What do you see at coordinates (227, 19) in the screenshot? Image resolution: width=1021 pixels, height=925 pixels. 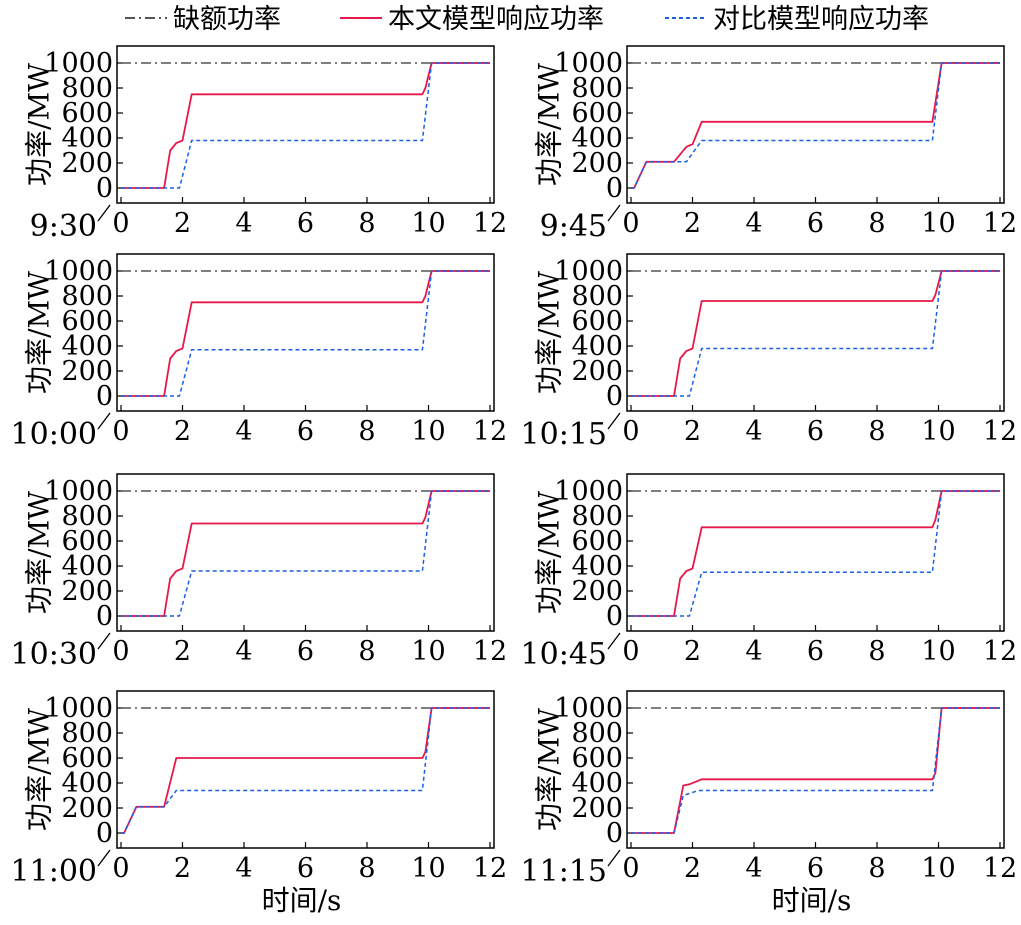 I see `legend-label: 缺额功率` at bounding box center [227, 19].